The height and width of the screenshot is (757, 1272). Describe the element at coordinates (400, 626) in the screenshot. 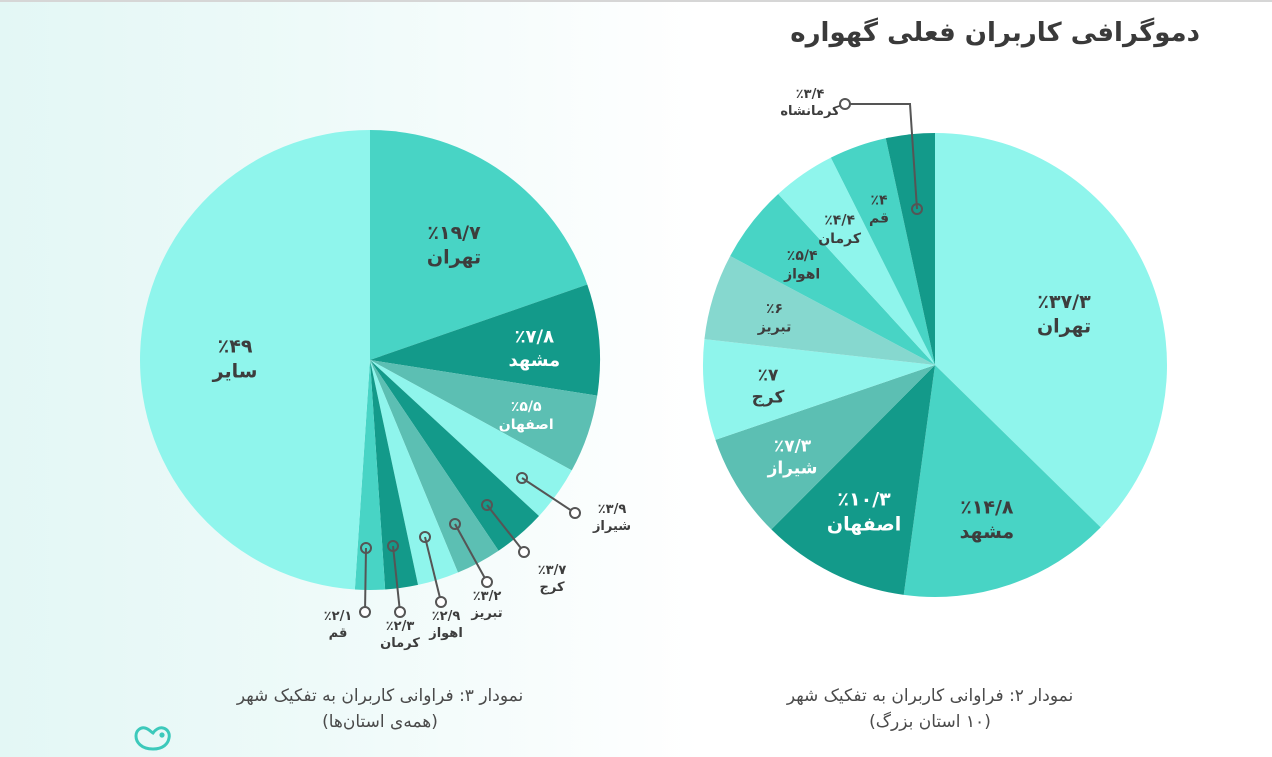

I see `slice-percent-label: ٪۲/۳` at that location.